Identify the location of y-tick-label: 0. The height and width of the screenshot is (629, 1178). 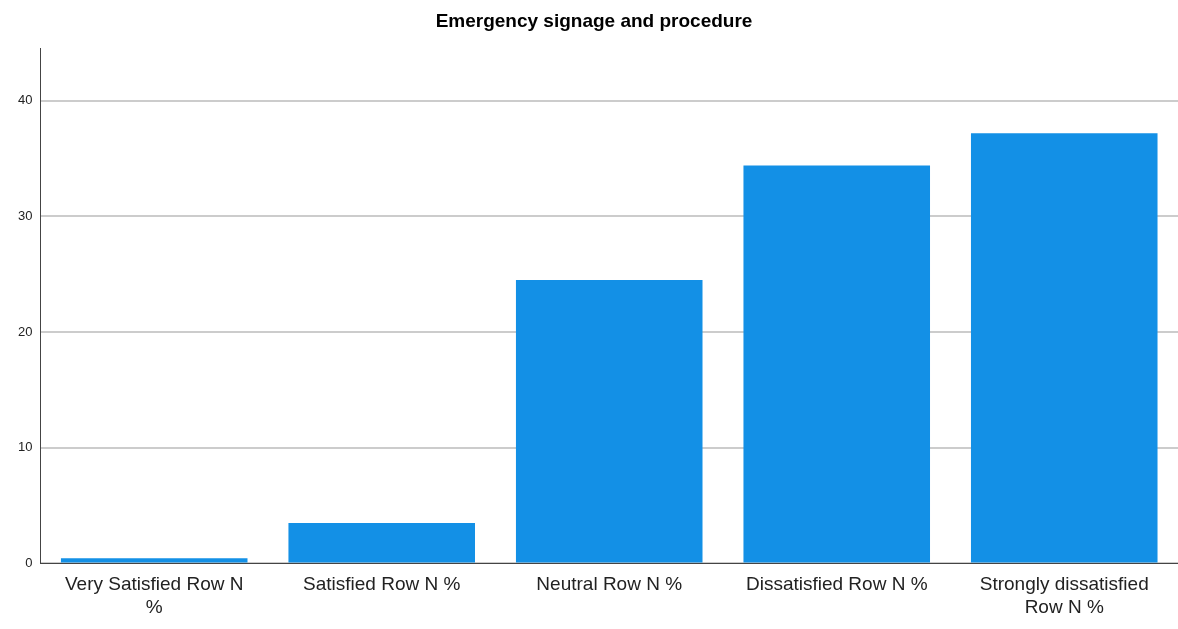
(29, 562).